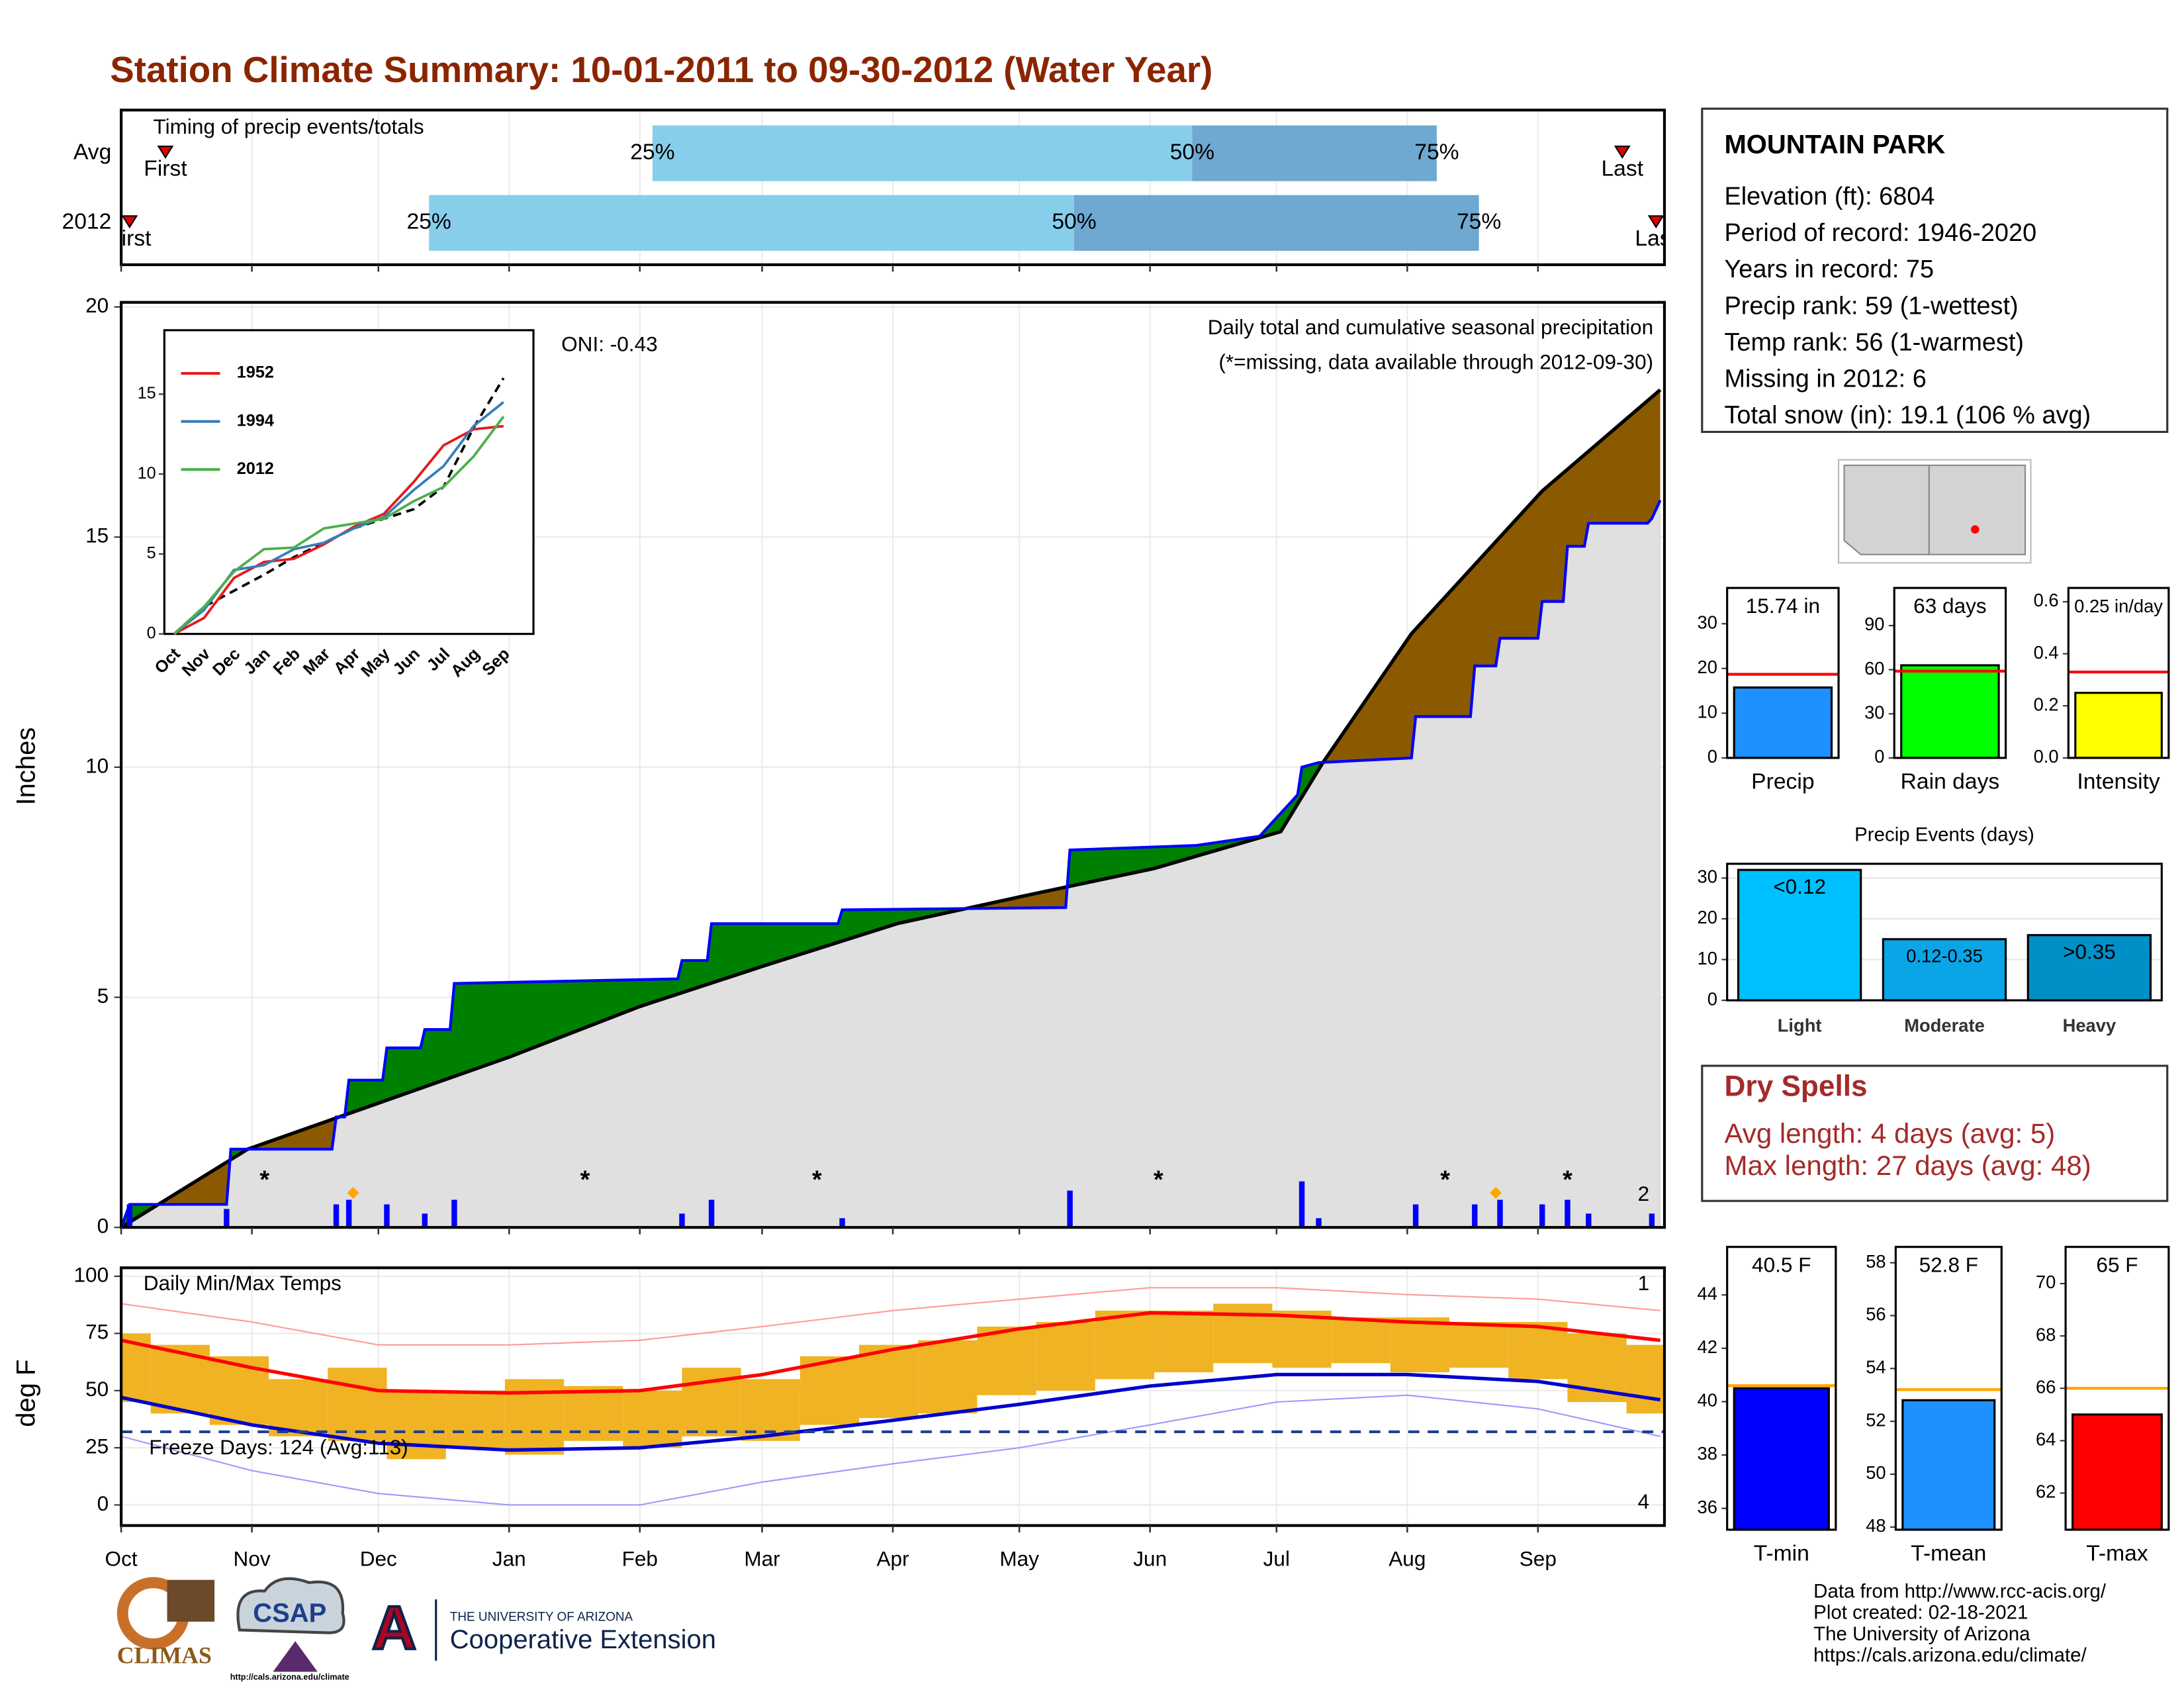  I want to click on value-label: <0.12, so click(1800, 886).